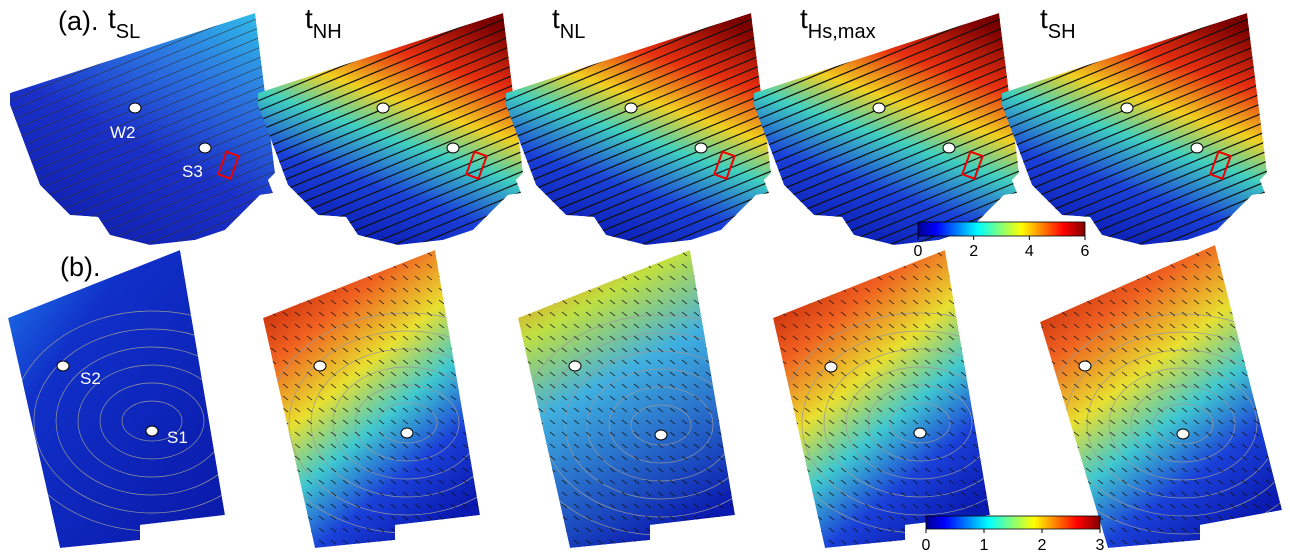 The image size is (1290, 554). What do you see at coordinates (142, 129) in the screenshot?
I see `map-field` at bounding box center [142, 129].